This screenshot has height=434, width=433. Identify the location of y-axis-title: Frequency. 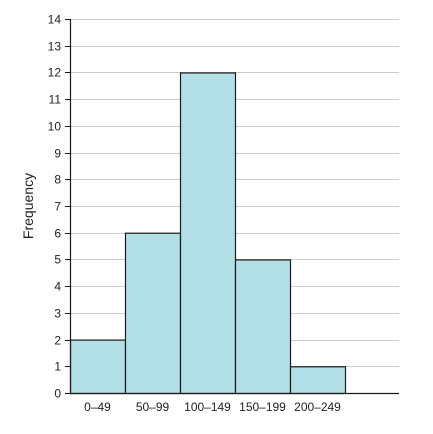
(28, 206).